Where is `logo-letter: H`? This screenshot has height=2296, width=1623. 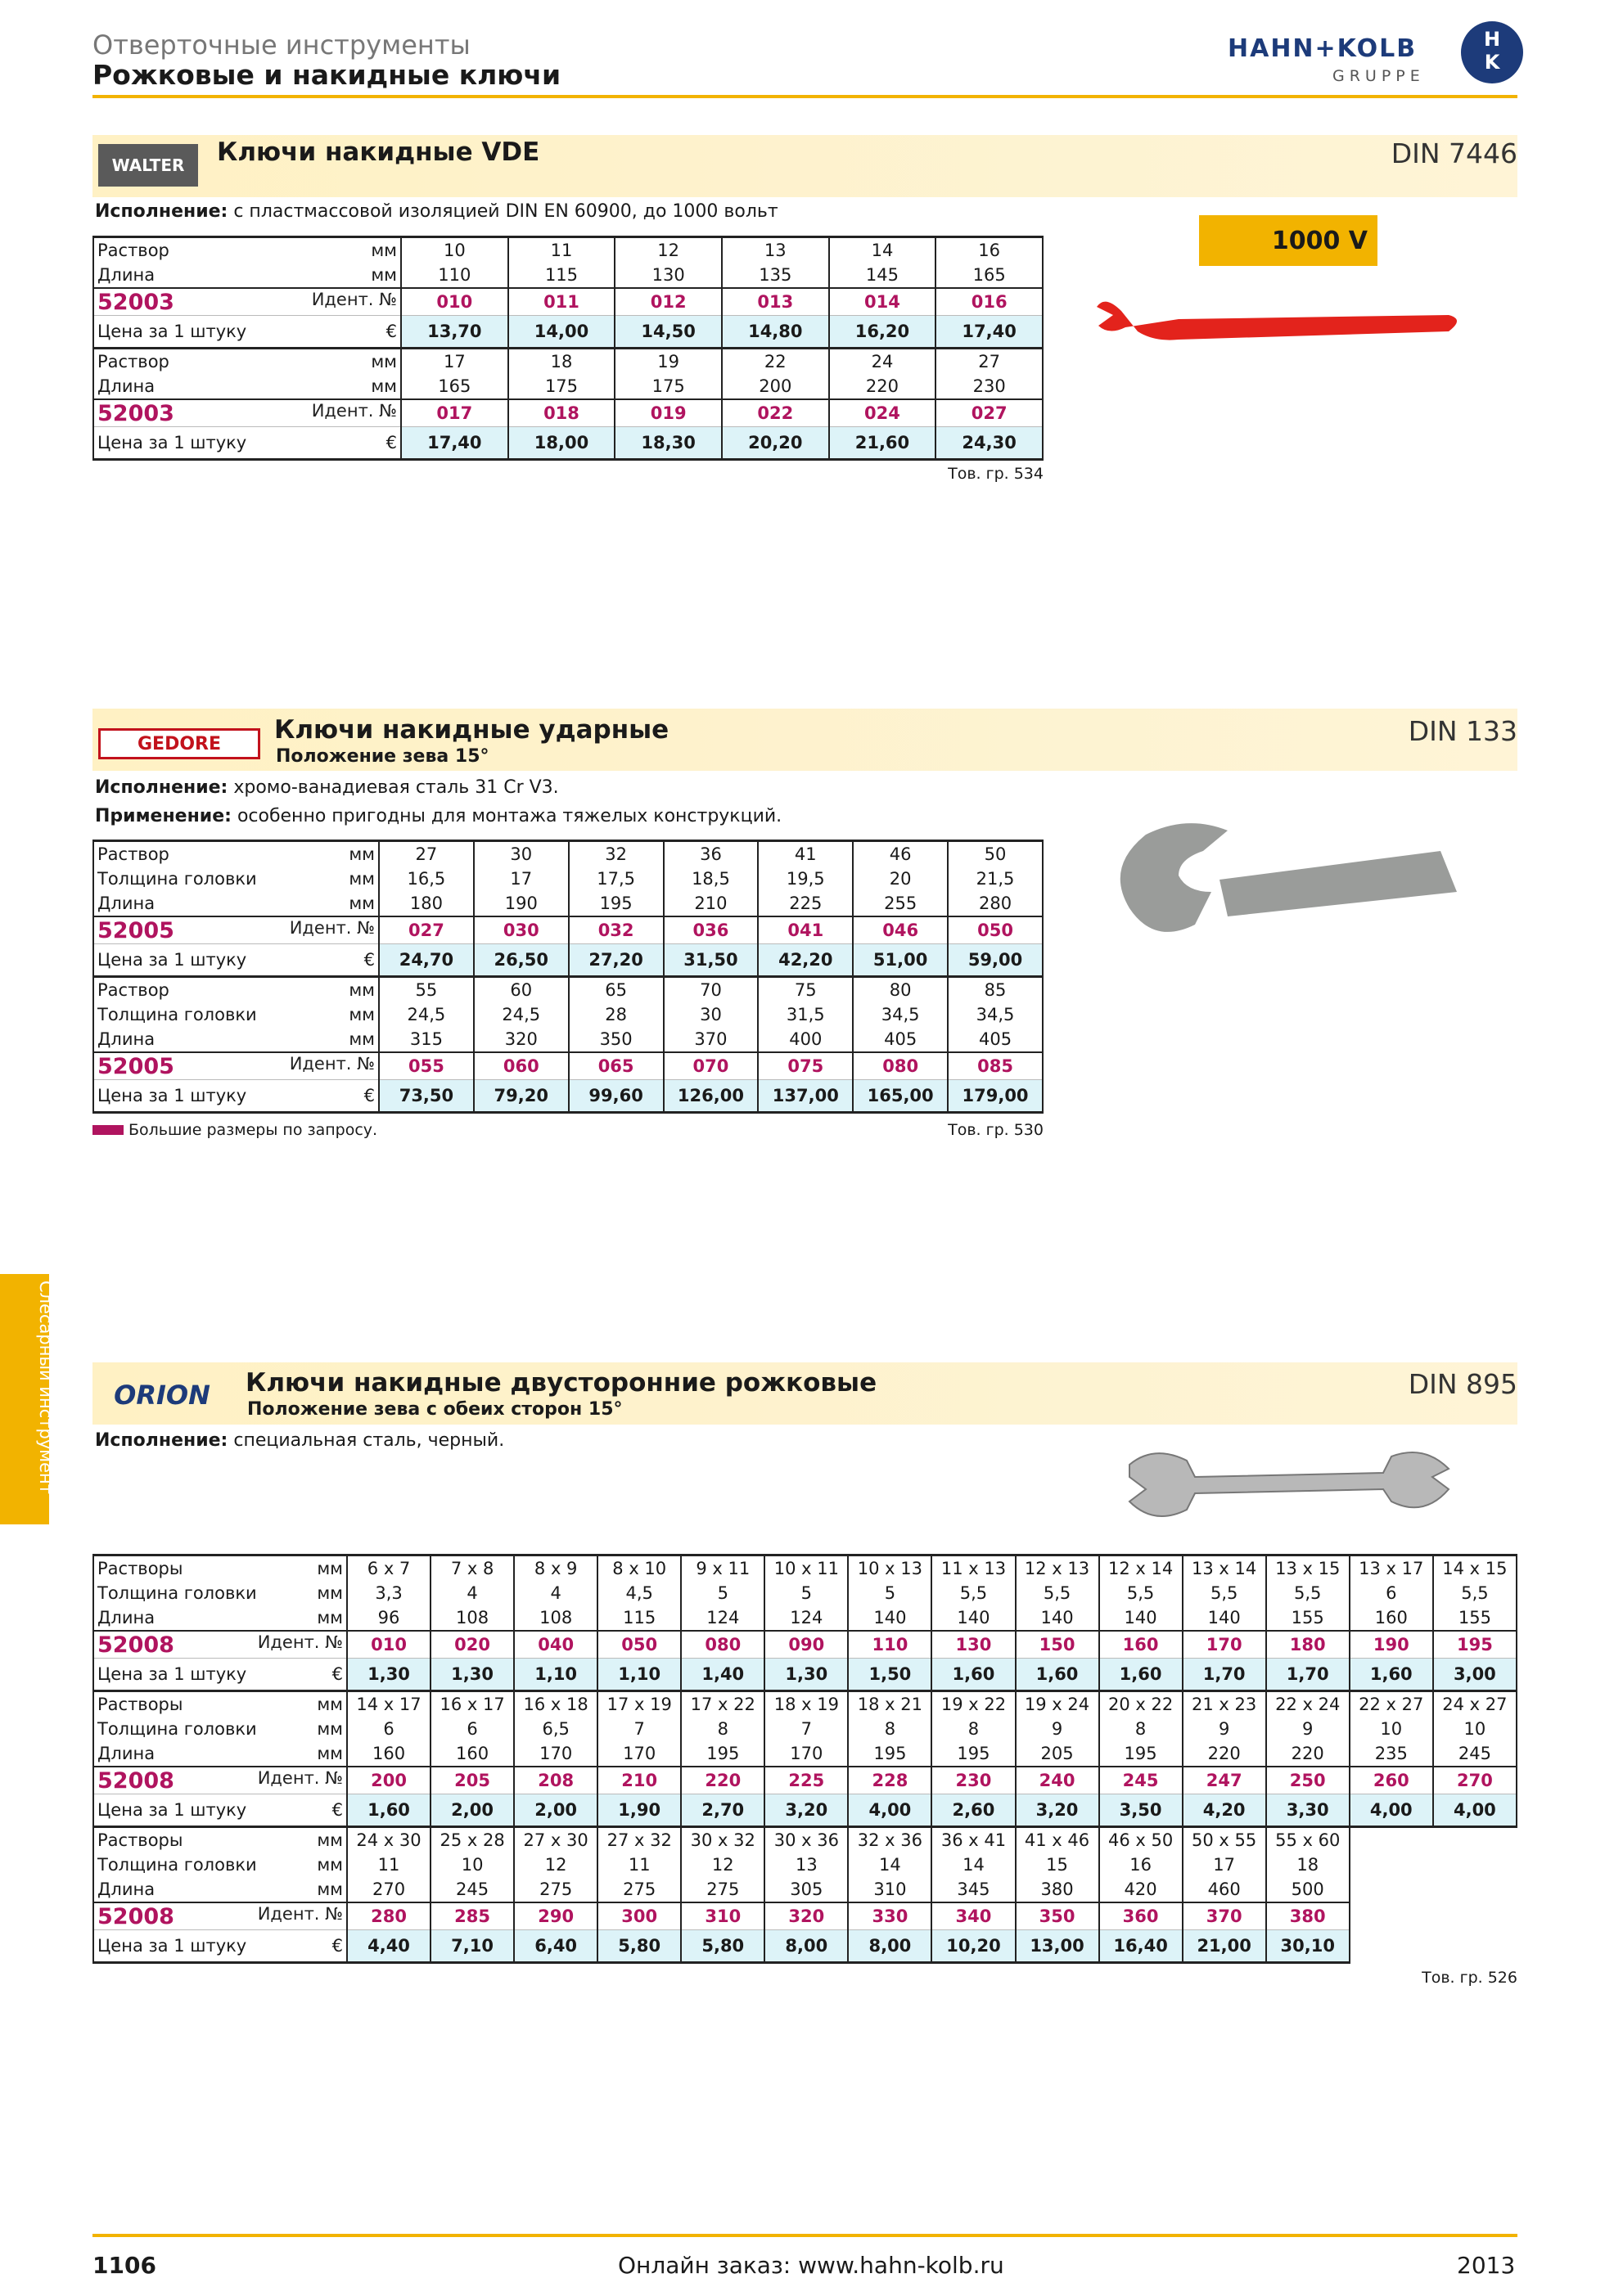 logo-letter: H is located at coordinates (1492, 39).